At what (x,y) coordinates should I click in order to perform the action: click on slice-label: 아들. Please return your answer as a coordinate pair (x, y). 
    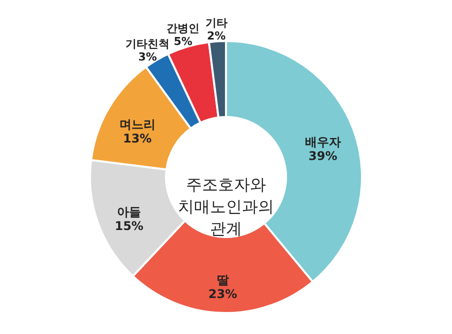
    Looking at the image, I should click on (129, 211).